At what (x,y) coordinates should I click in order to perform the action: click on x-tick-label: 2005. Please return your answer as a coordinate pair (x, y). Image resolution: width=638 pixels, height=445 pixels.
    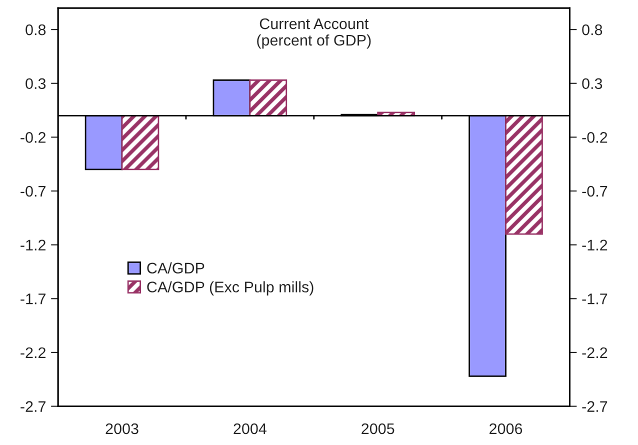
    Looking at the image, I should click on (378, 428).